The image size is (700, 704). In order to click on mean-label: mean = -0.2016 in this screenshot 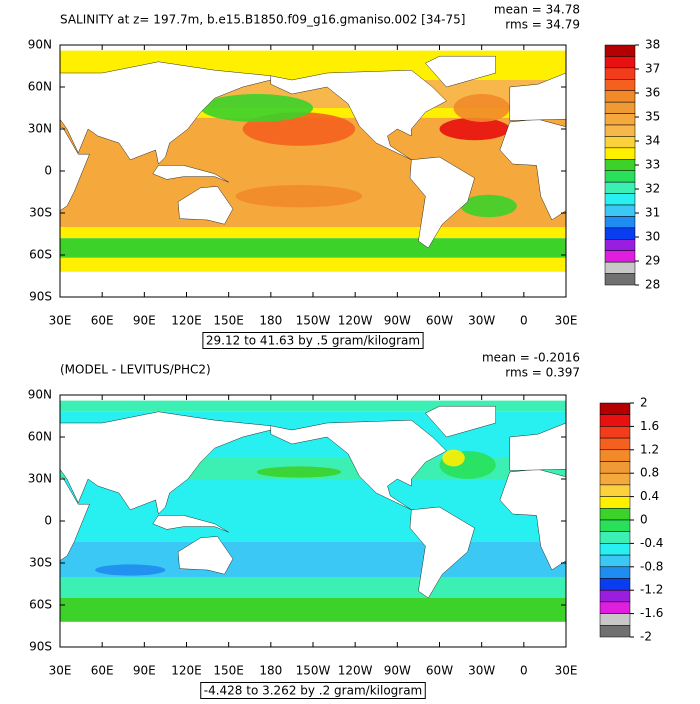, I will do `click(531, 358)`.